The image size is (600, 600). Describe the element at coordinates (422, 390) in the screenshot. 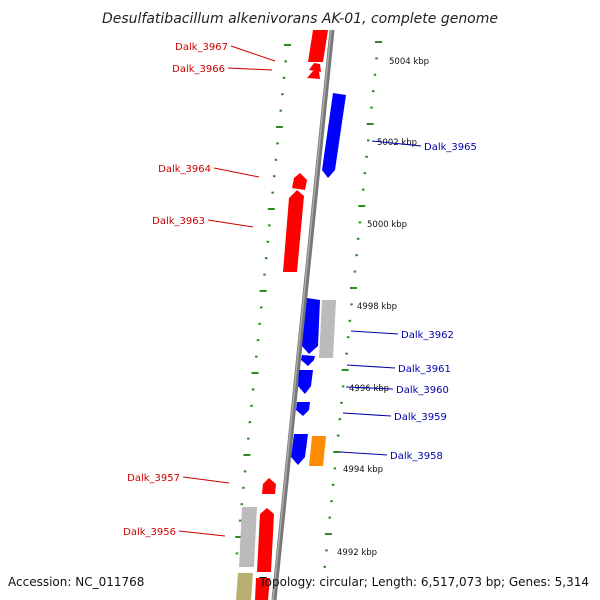

I see `gene-label-dalk-3960: Dalk_3960` at that location.